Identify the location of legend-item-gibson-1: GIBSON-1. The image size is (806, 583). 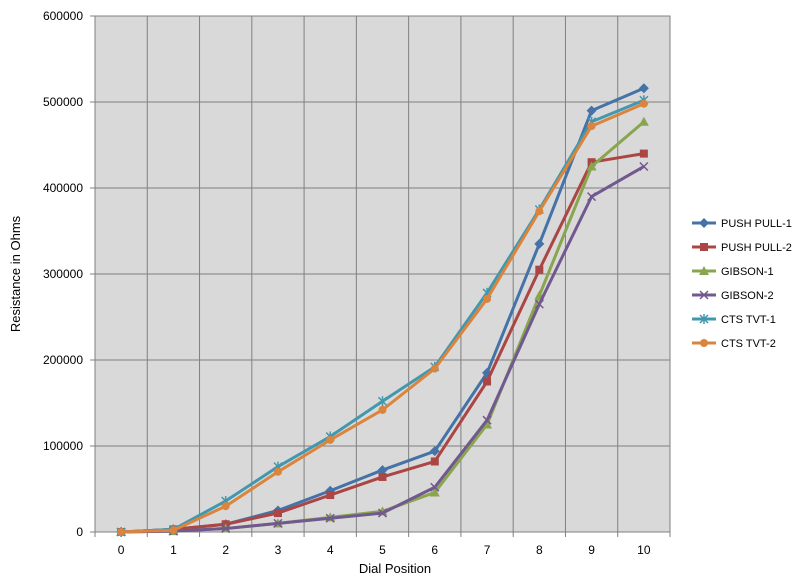
(733, 272).